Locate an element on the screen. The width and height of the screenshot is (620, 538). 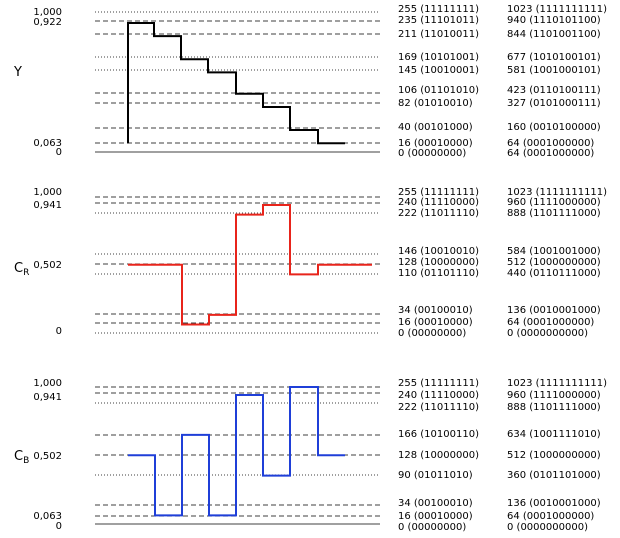
cr-level-8bit: 222 (11011110) is located at coordinates (438, 213).